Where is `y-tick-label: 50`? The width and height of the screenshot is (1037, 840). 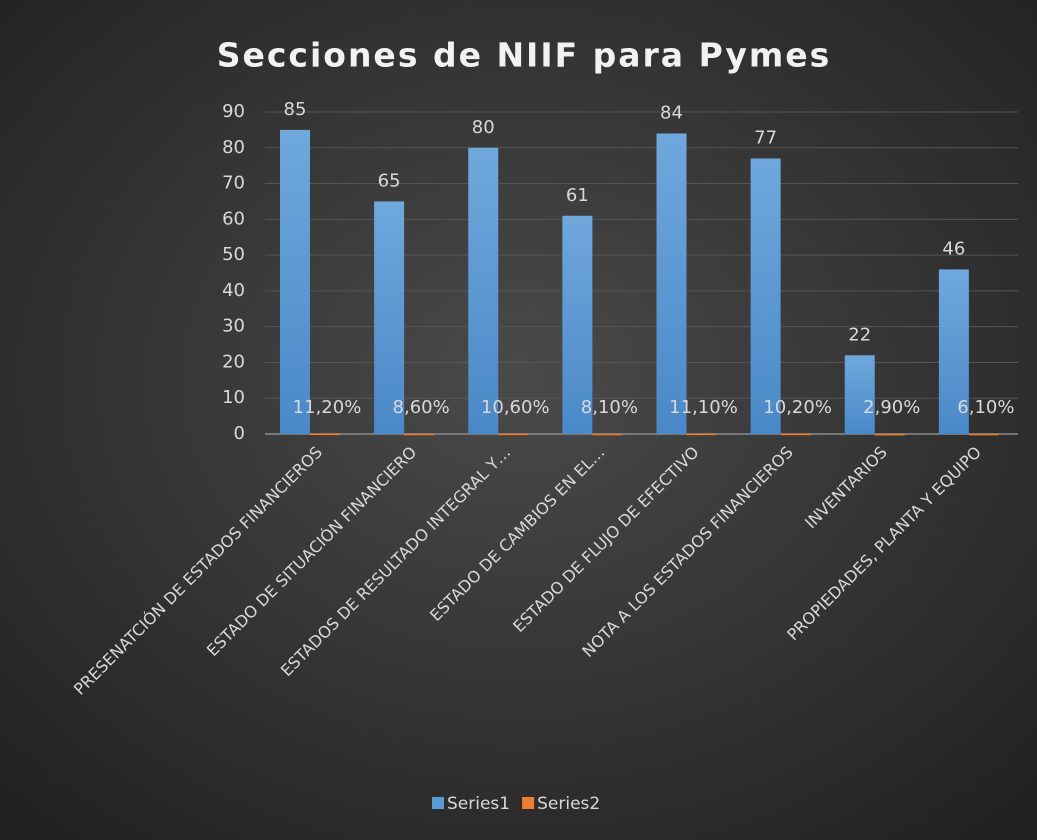
y-tick-label: 50 is located at coordinates (233, 254).